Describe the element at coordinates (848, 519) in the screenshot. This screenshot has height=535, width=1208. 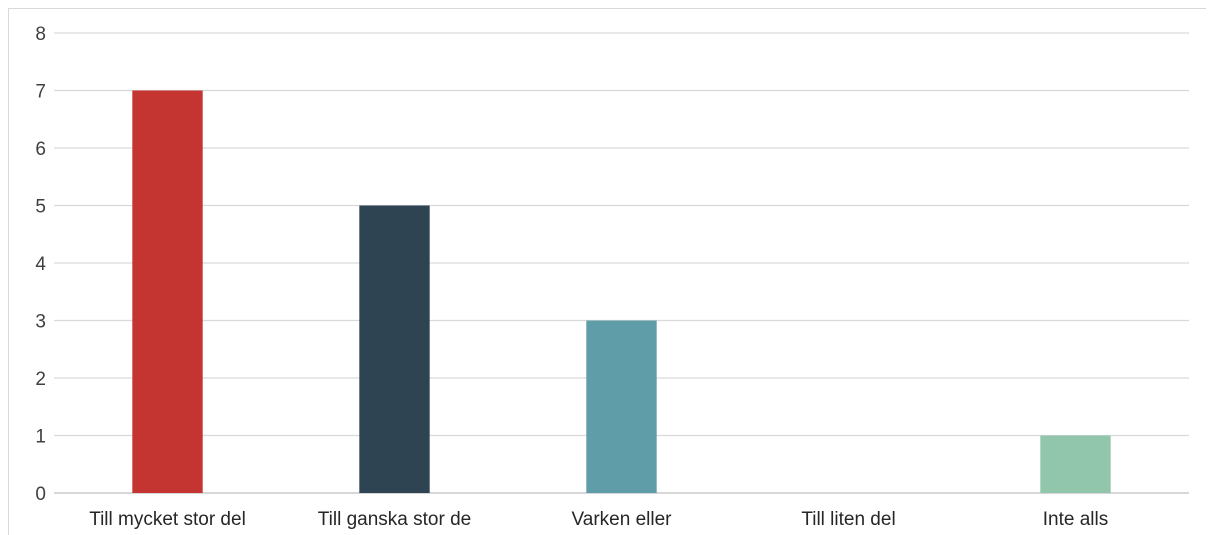
I see `x-tick-label: Till liten del` at that location.